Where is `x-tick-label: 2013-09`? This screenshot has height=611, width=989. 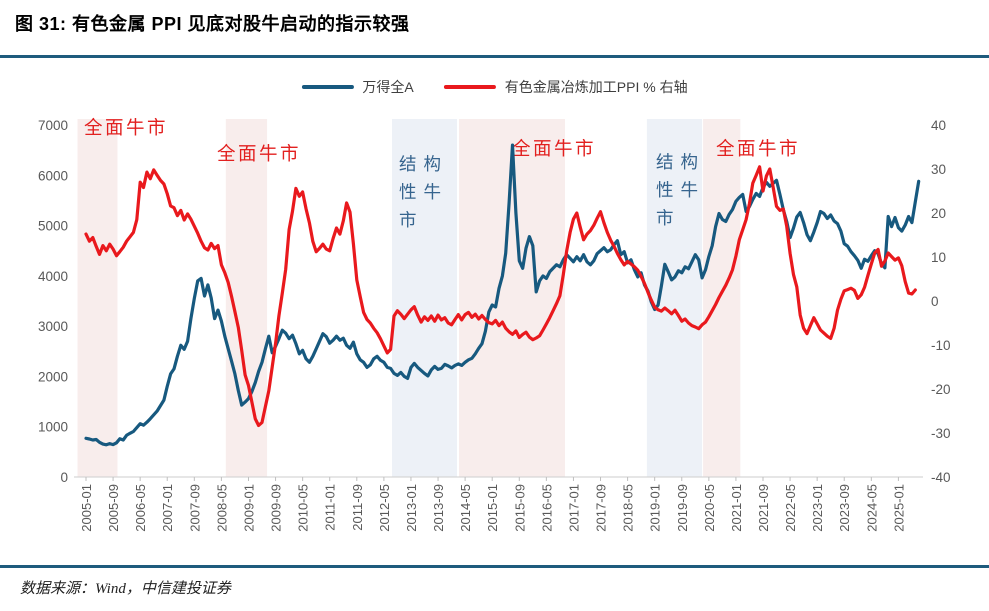 x-tick-label: 2013-09 is located at coordinates (438, 508).